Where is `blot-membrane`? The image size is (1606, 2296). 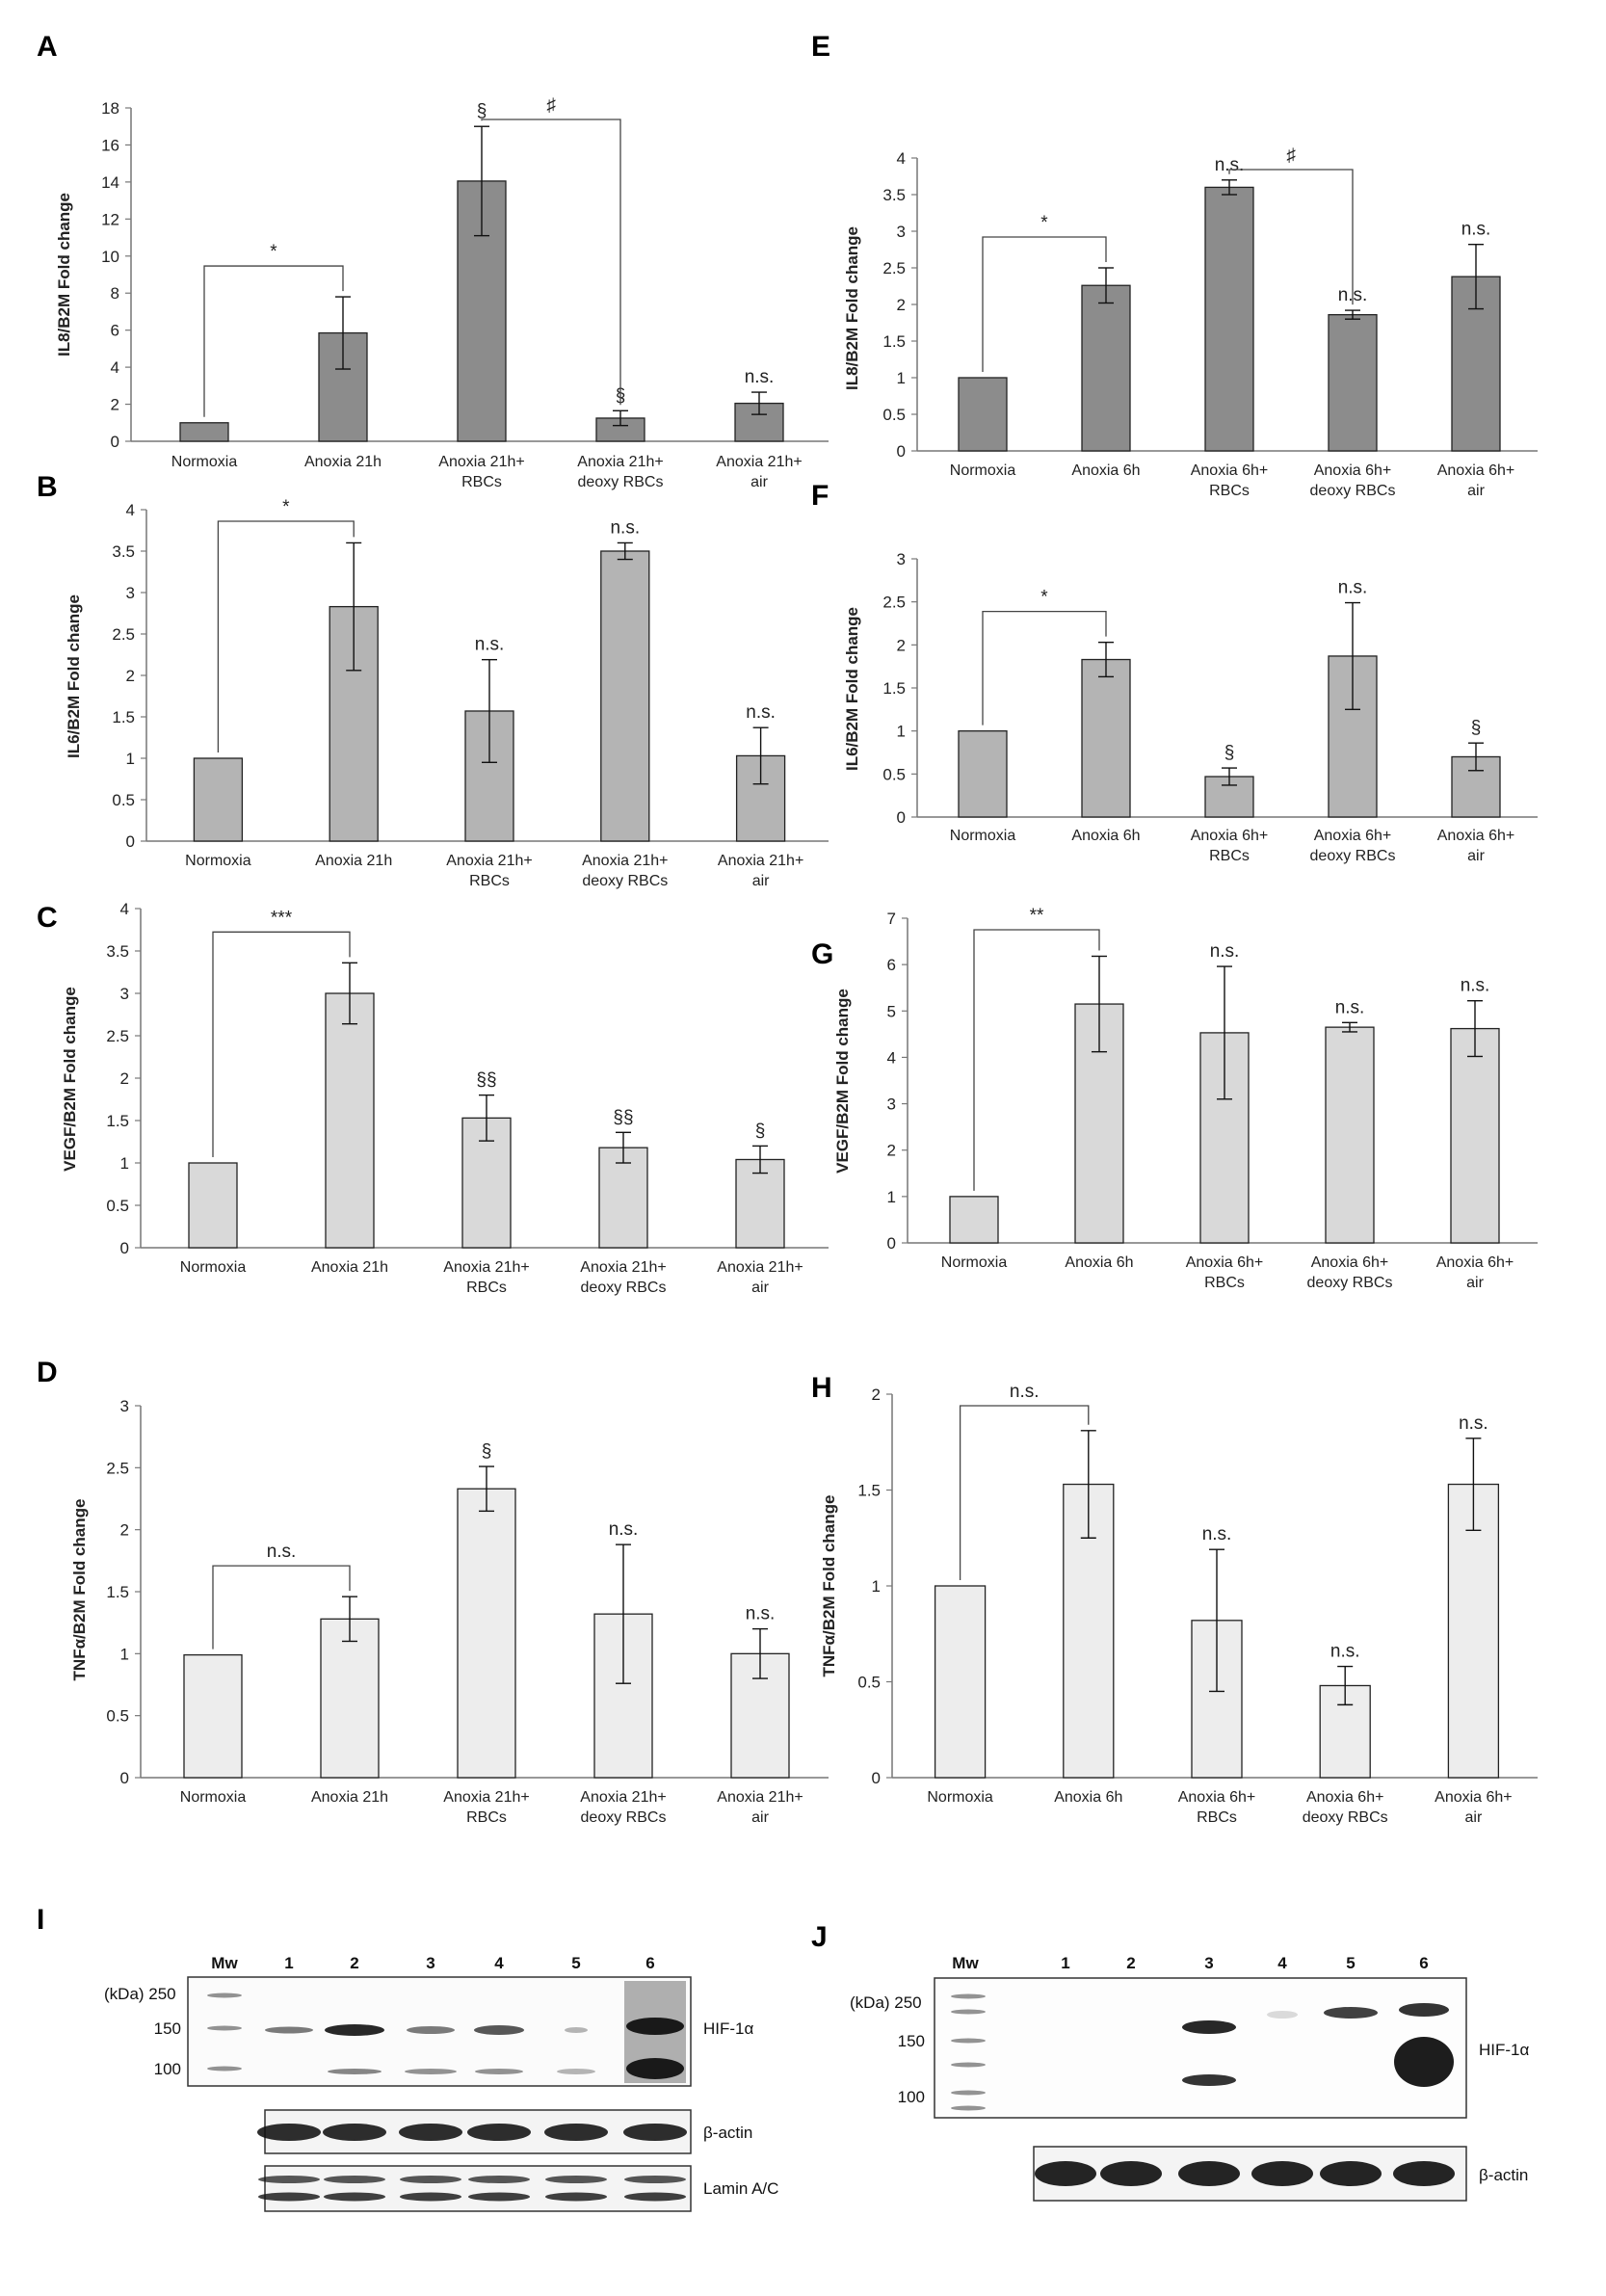 blot-membrane is located at coordinates (1200, 2048).